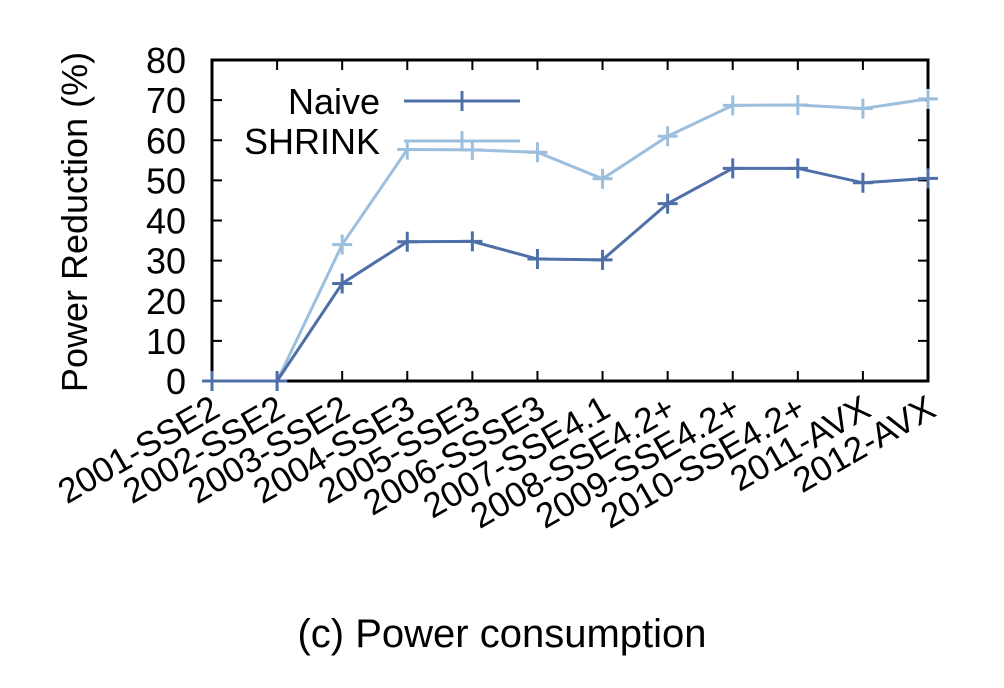 This screenshot has height=688, width=1004. What do you see at coordinates (166, 221) in the screenshot?
I see `y-tick-label: 40` at bounding box center [166, 221].